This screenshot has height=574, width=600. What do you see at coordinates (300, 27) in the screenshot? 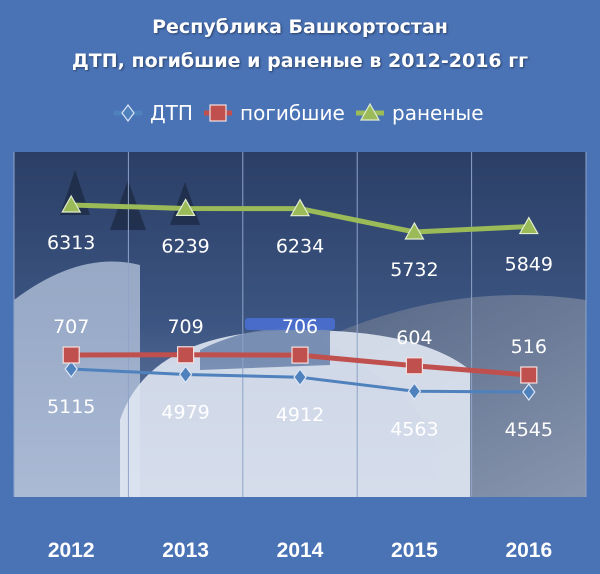
I see `chart-title-line-1: Республика Башкортостан` at bounding box center [300, 27].